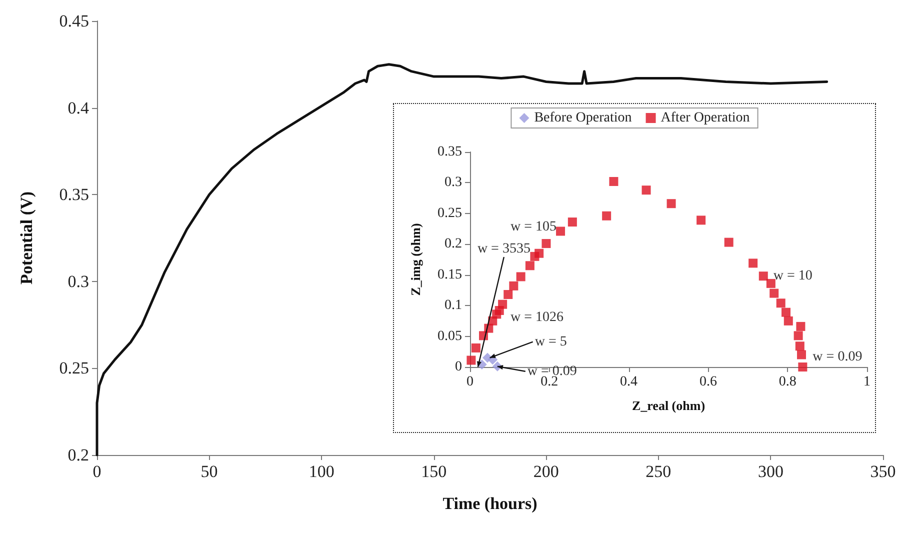 This screenshot has width=906, height=536. What do you see at coordinates (450, 274) in the screenshot?
I see `y-tick-label: 0.15` at bounding box center [450, 274].